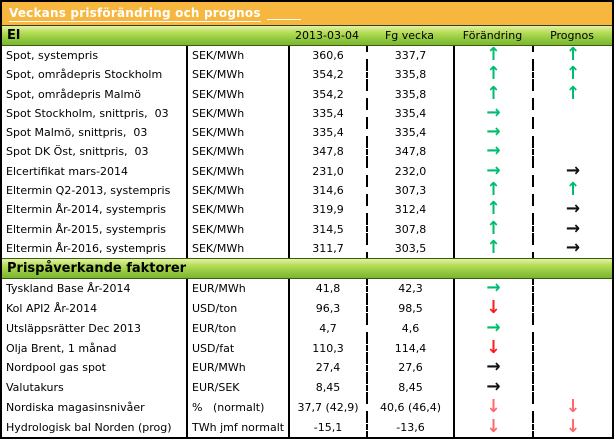 Image resolution: width=614 pixels, height=439 pixels. I want to click on table-row: Olja Brent, 1 månad USD/fat 110,3 114,4 ↓, so click(307, 348).